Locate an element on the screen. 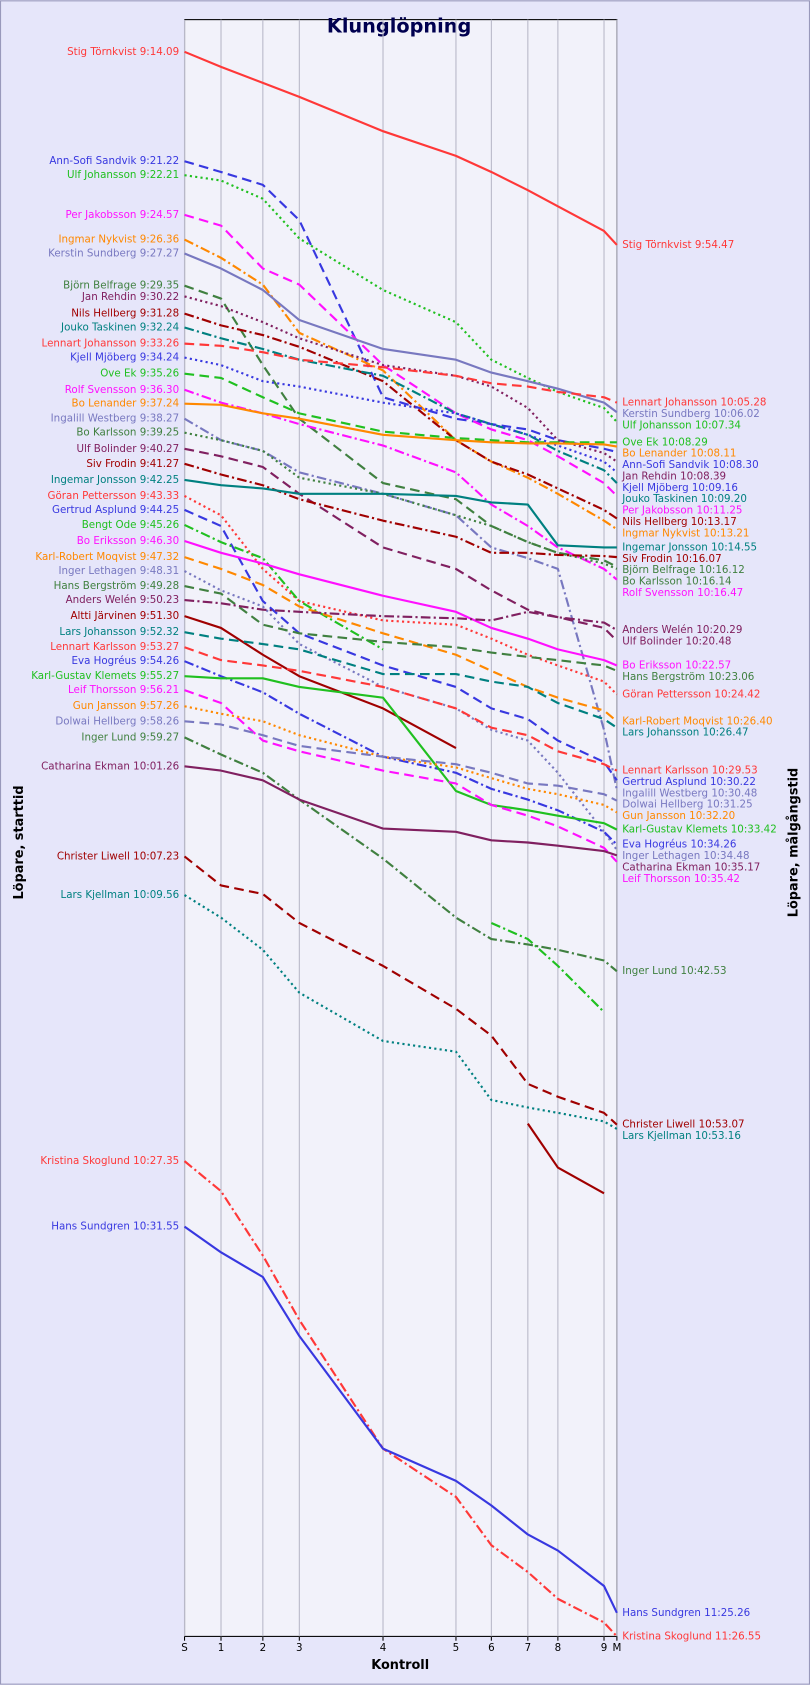 The image size is (810, 1685). runner-name: Lars Kjellman is located at coordinates (656, 1136).